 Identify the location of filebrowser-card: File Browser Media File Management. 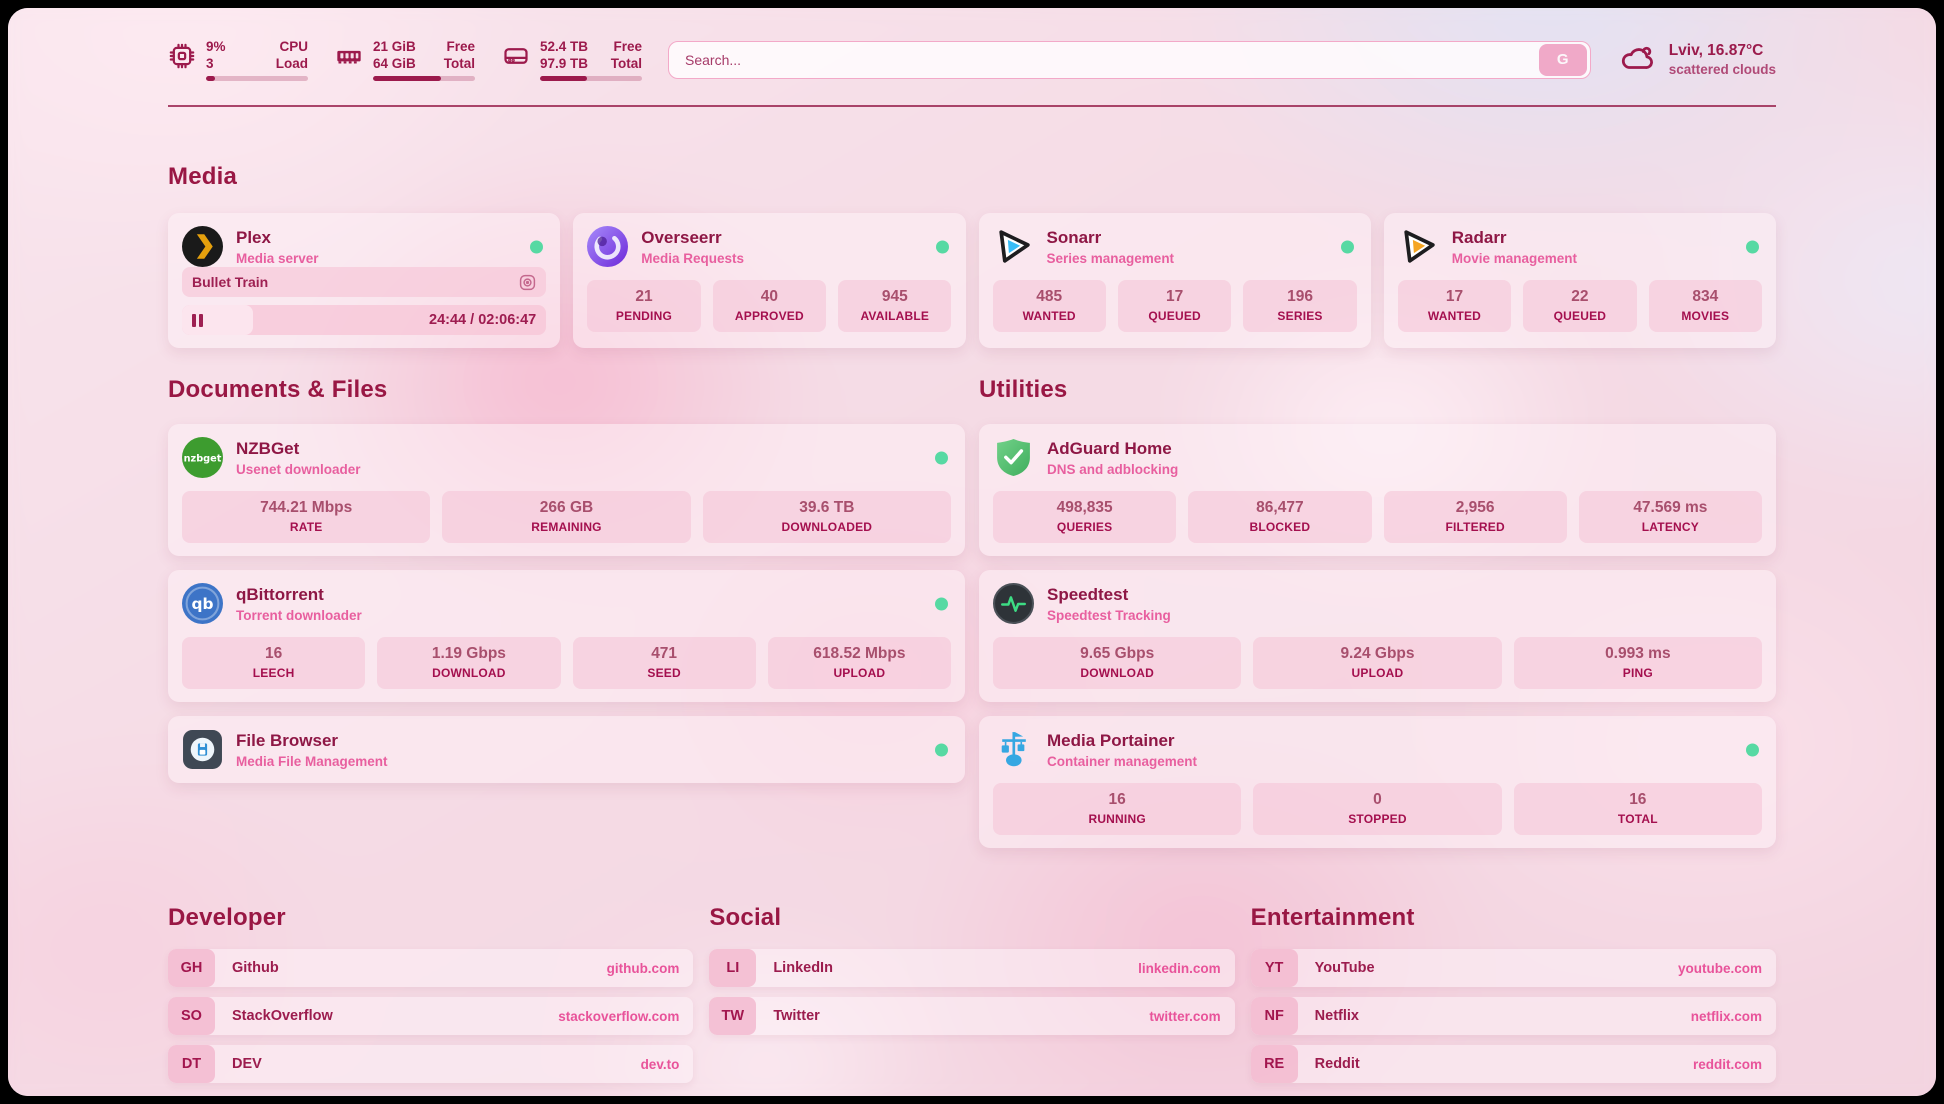
(566, 749).